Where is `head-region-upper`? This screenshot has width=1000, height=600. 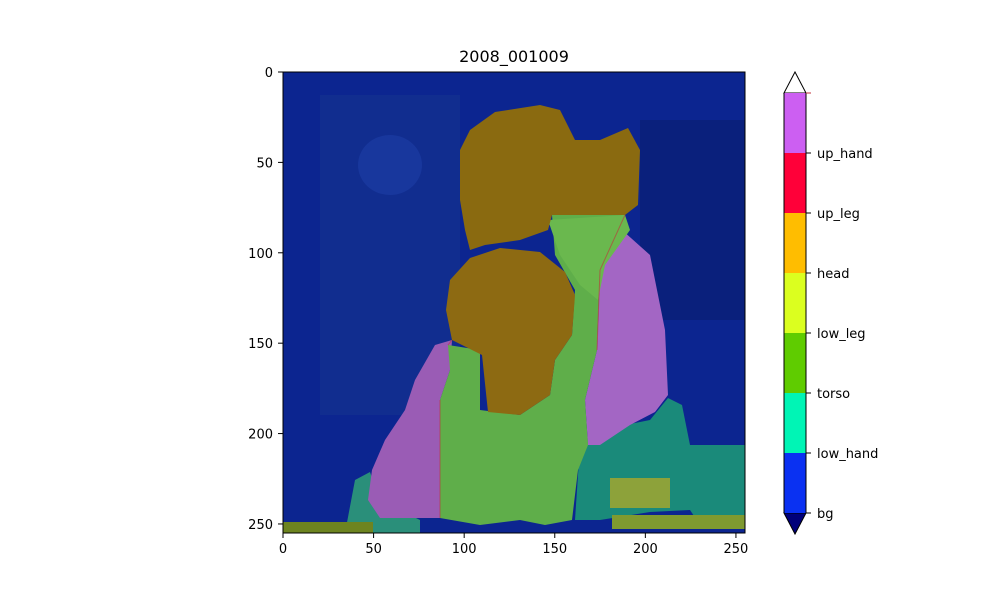
head-region-upper is located at coordinates (550, 177).